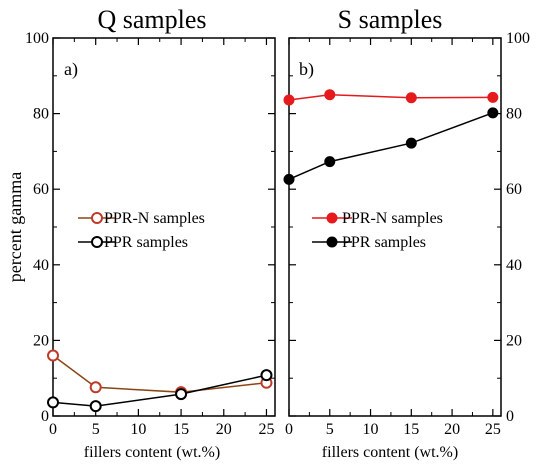 This screenshot has height=467, width=550. What do you see at coordinates (71, 69) in the screenshot?
I see `panel-label: a)` at bounding box center [71, 69].